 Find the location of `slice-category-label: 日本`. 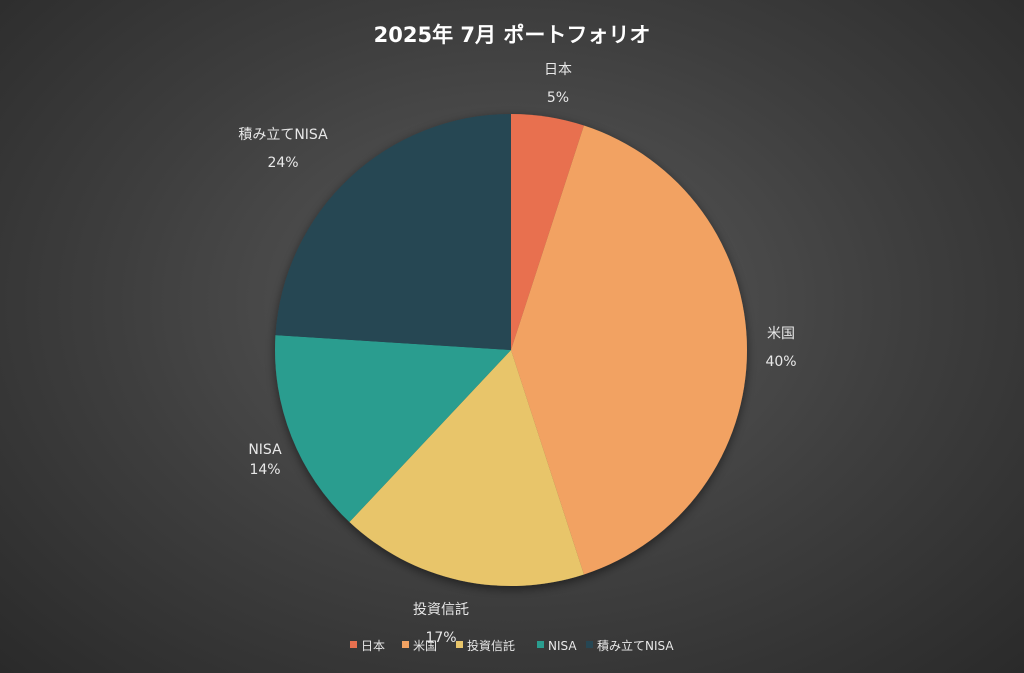

slice-category-label: 日本 is located at coordinates (558, 70).